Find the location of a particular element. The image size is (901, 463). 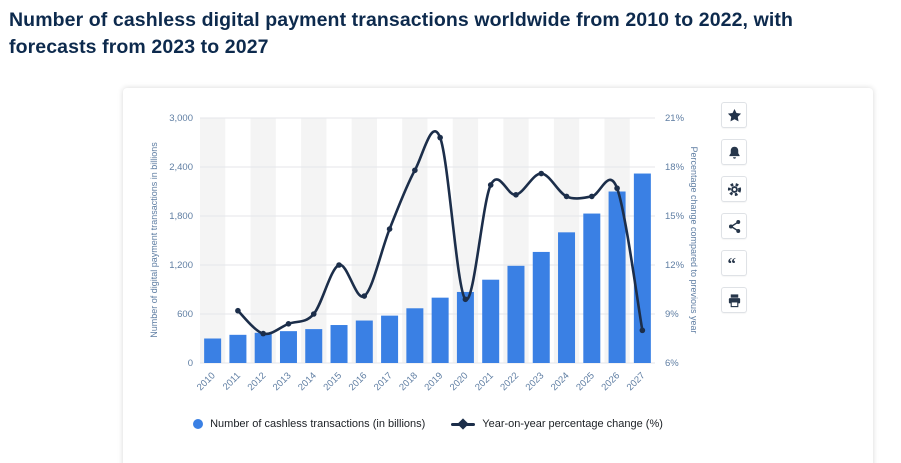

bar-2019 is located at coordinates (440, 330).